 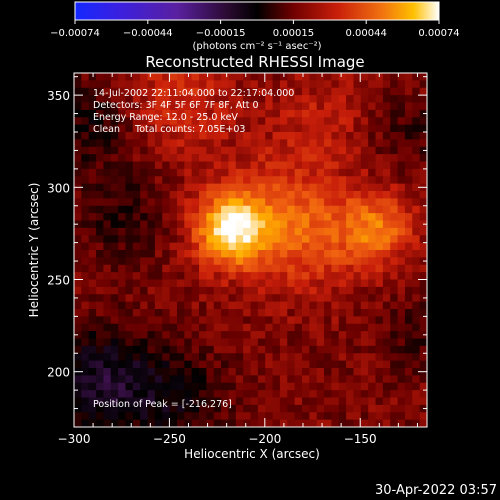 What do you see at coordinates (169, 129) in the screenshot?
I see `annotation-counts: Clean Total counts: 7.05E+03` at bounding box center [169, 129].